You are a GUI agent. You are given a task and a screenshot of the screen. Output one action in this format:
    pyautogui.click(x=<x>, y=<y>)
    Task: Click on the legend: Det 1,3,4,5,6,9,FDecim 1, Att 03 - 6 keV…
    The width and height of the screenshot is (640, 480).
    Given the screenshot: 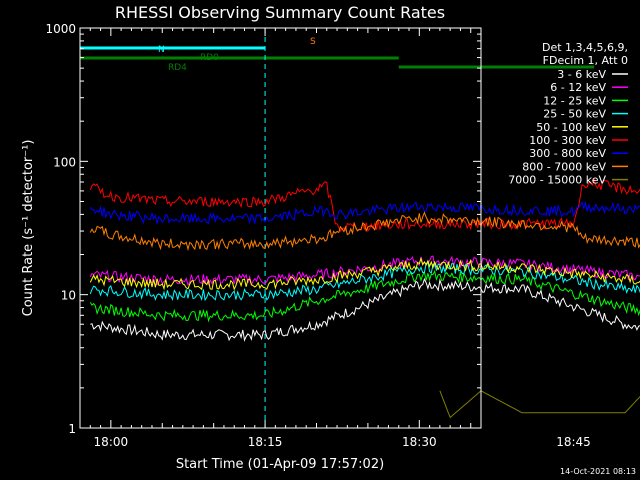 What is the action you would take?
    pyautogui.click(x=568, y=114)
    